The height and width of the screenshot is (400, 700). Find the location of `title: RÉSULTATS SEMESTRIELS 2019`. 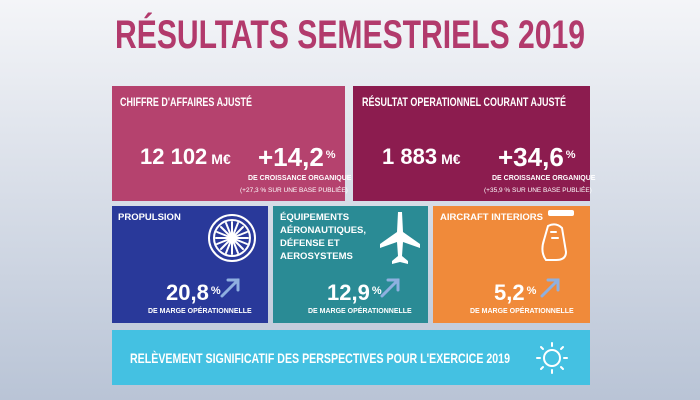

title: RÉSULTATS SEMESTRIELS 2019 is located at coordinates (350, 34).